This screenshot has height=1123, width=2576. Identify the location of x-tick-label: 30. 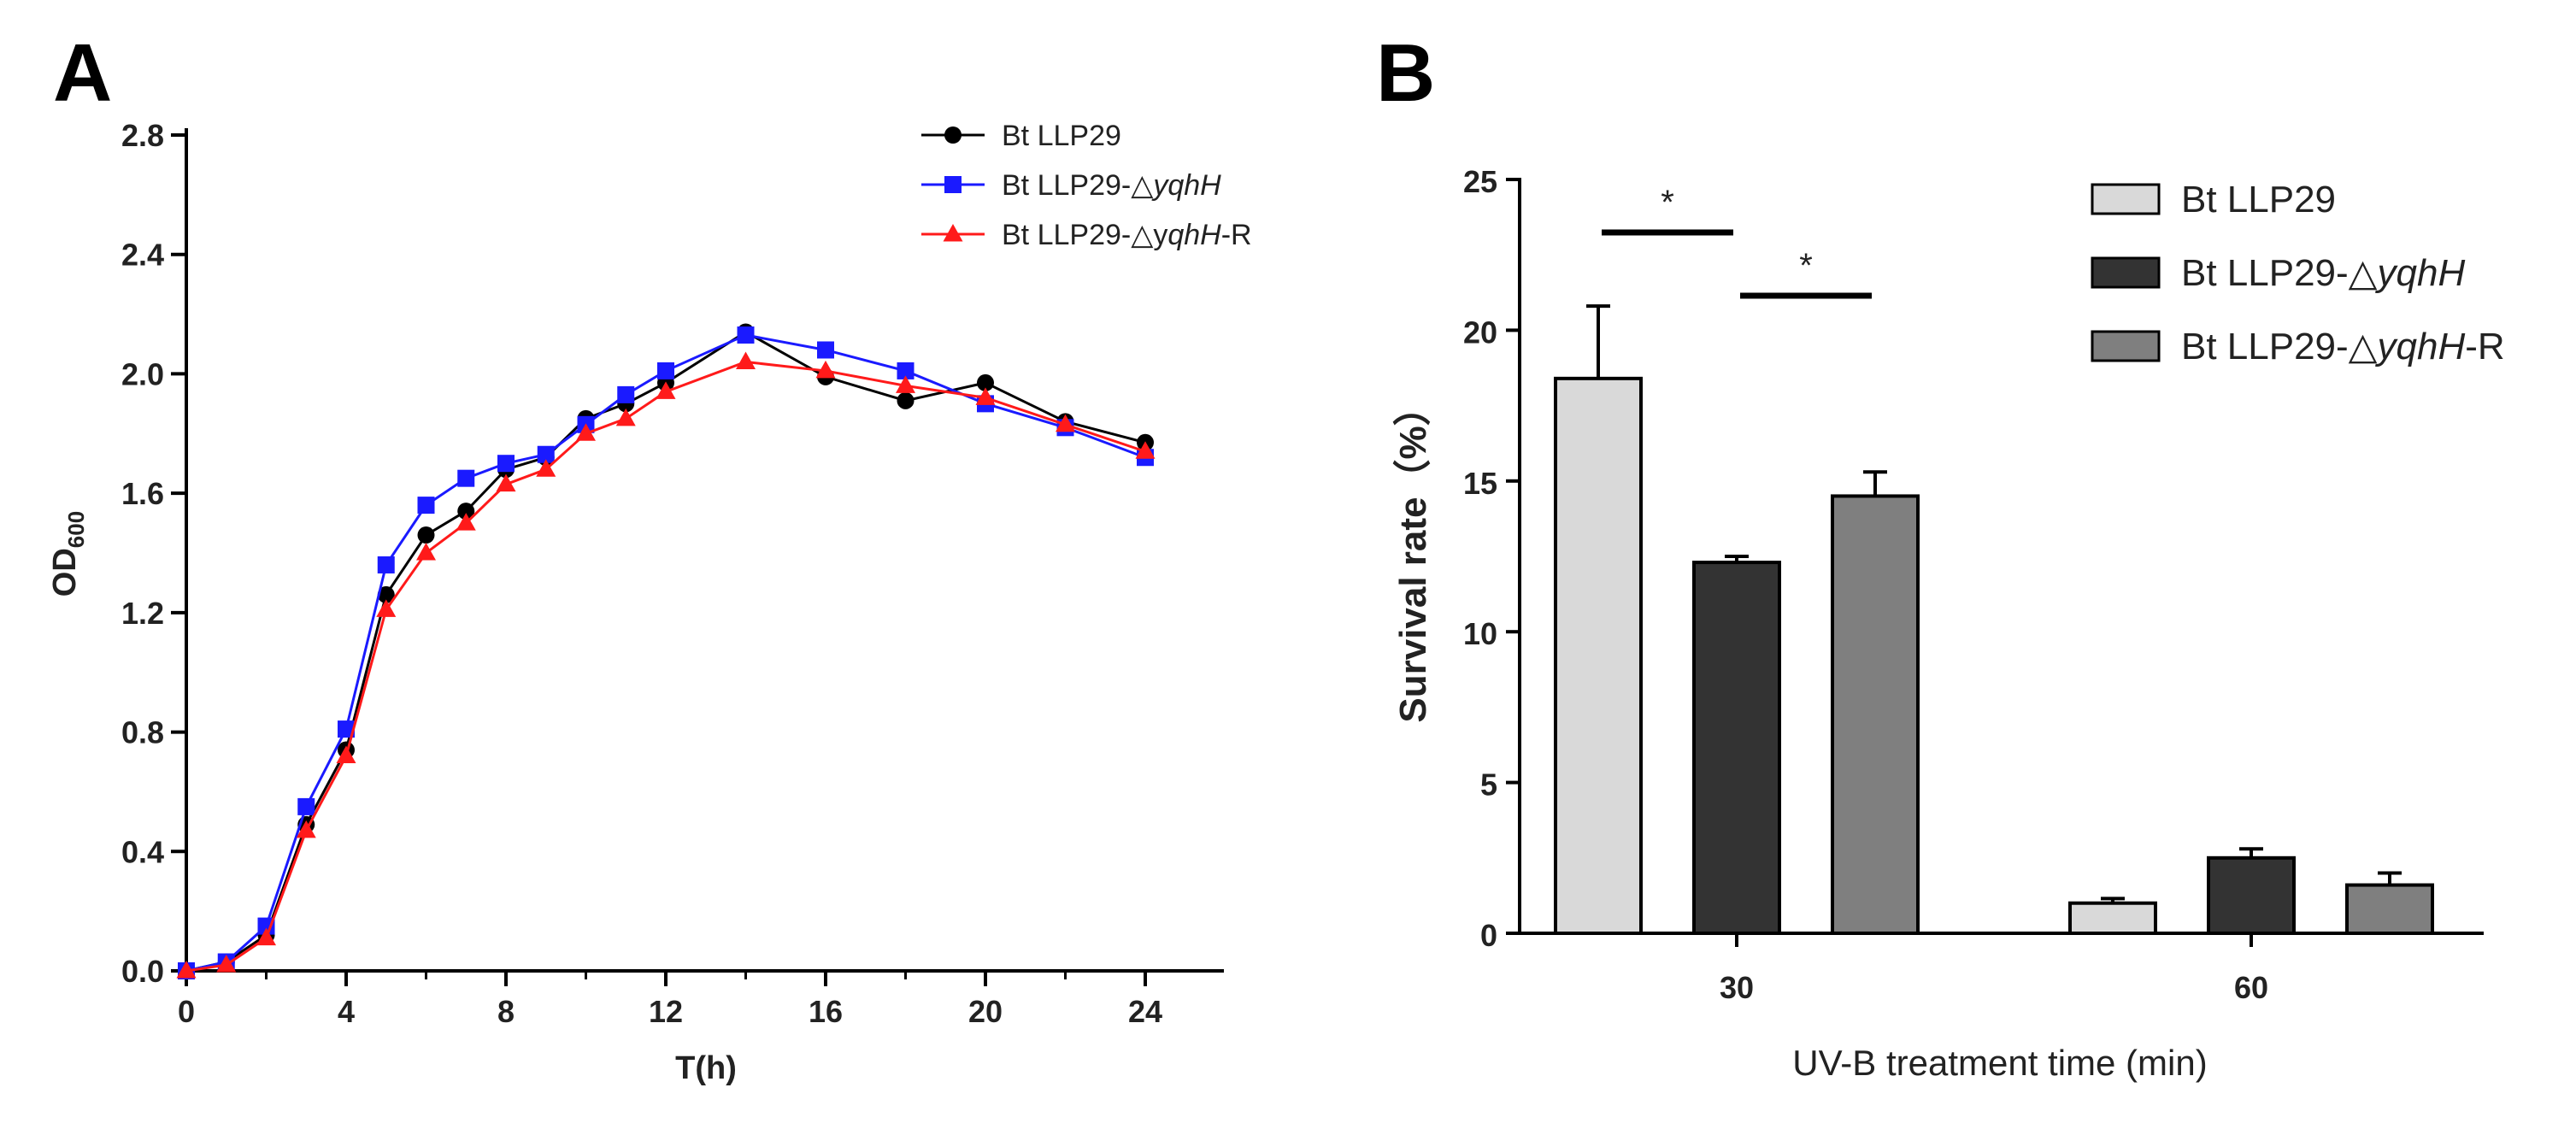
(1737, 988).